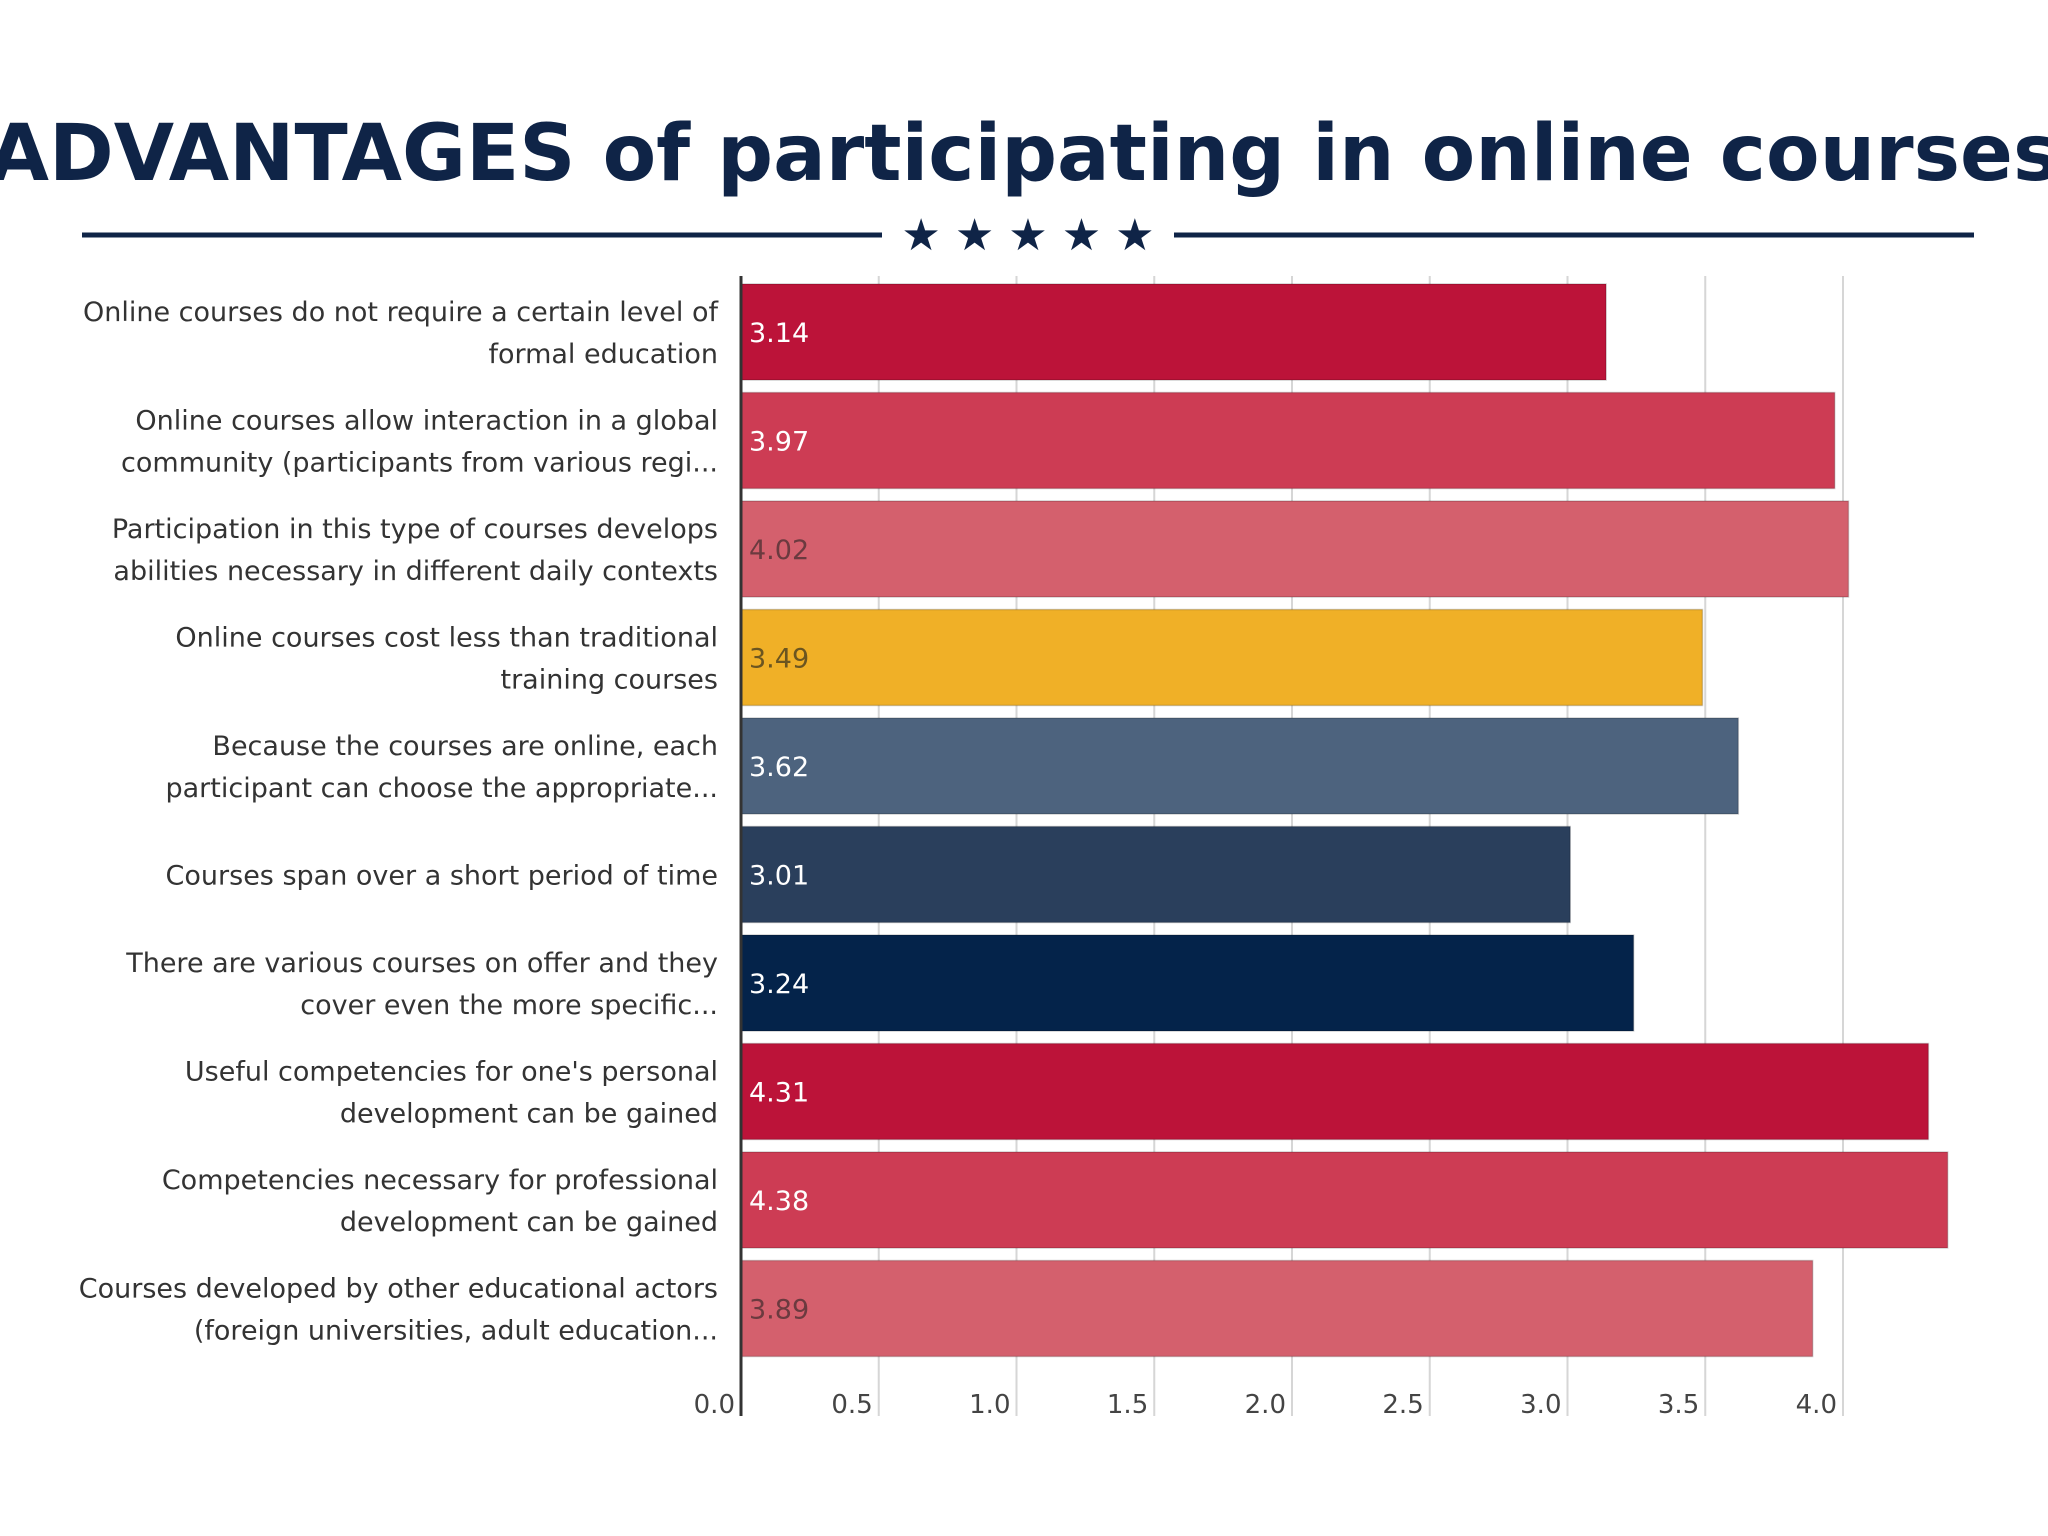  What do you see at coordinates (779, 1093) in the screenshot?
I see `bar-value-label: 4.31` at bounding box center [779, 1093].